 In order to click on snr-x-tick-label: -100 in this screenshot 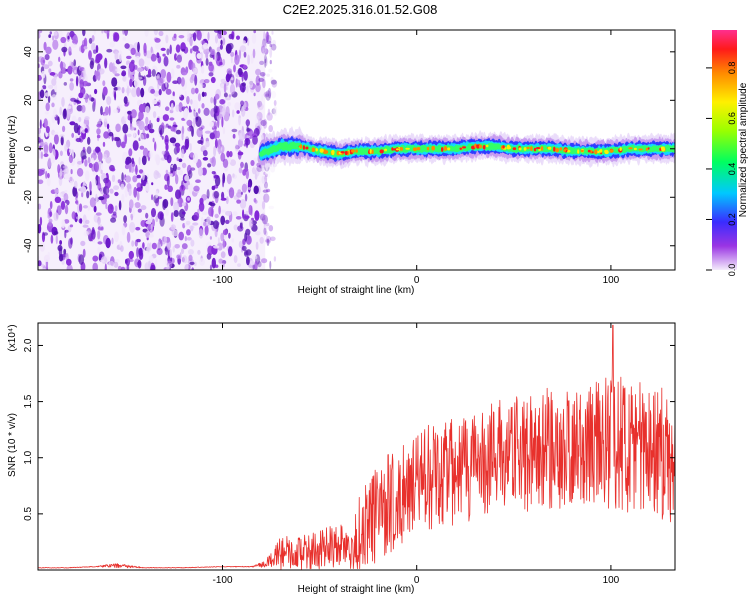, I will do `click(222, 580)`.